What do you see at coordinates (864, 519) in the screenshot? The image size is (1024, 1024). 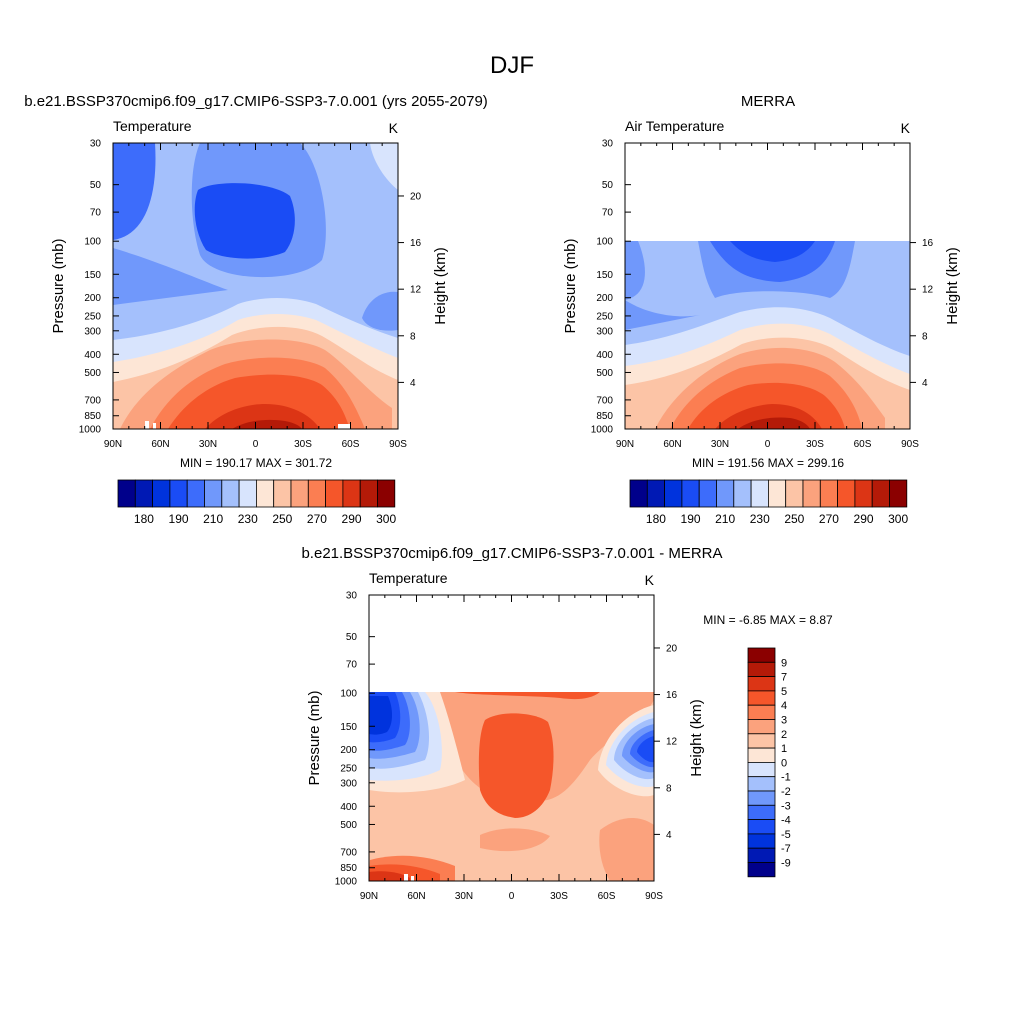 I see `colorbar-label: 290` at bounding box center [864, 519].